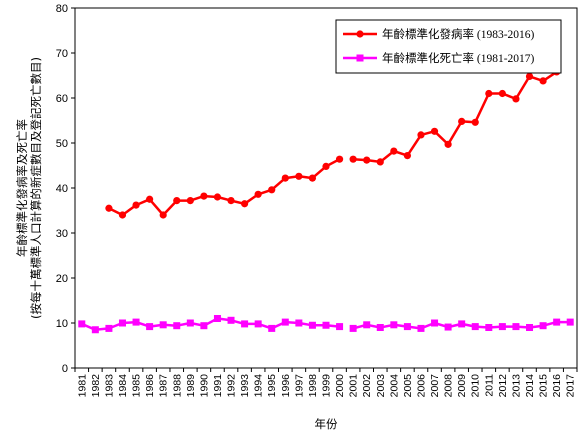  Describe the element at coordinates (62, 234) in the screenshot. I see `y-tick-label: 30` at that location.